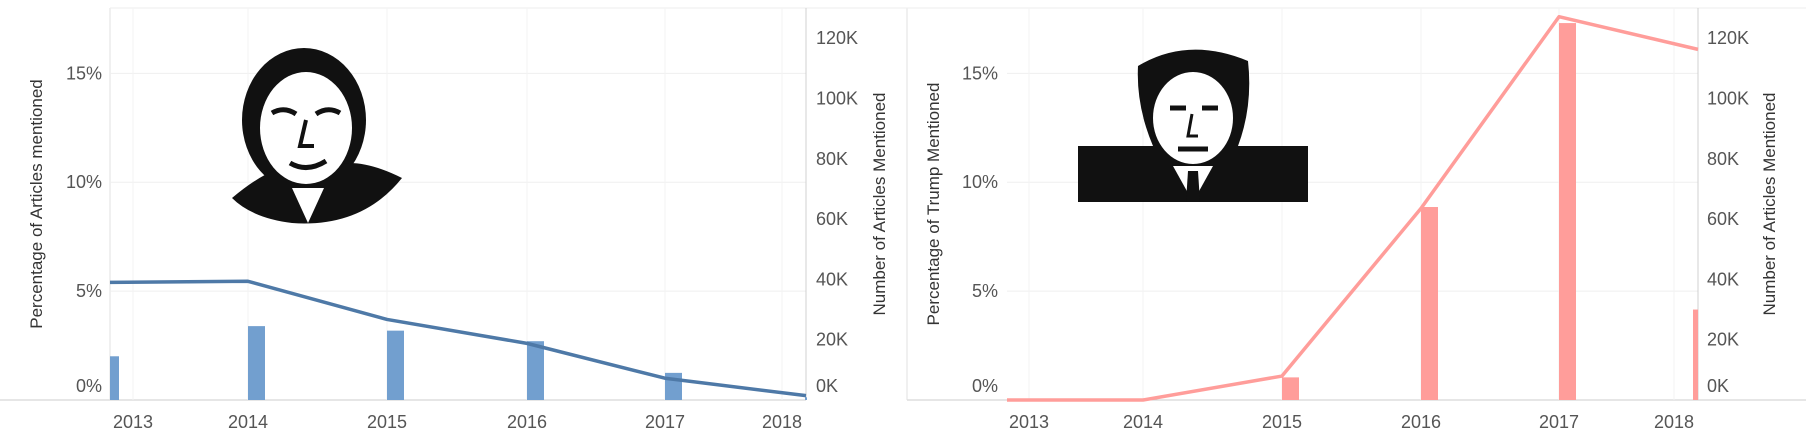 Image resolution: width=1806 pixels, height=440 pixels. What do you see at coordinates (458, 338) in the screenshot?
I see `line-series` at bounding box center [458, 338].